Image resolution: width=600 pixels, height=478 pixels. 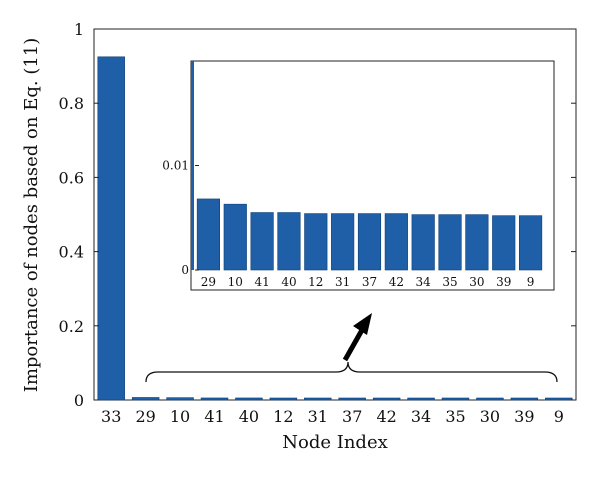 I want to click on main-x-tick-label: 34, so click(x=421, y=416).